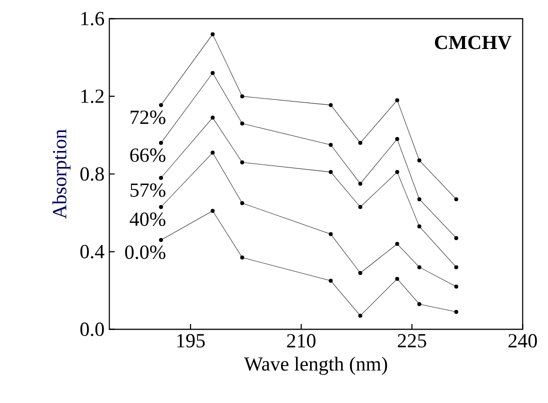  Describe the element at coordinates (191, 341) in the screenshot. I see `x-tick-label: 195` at that location.